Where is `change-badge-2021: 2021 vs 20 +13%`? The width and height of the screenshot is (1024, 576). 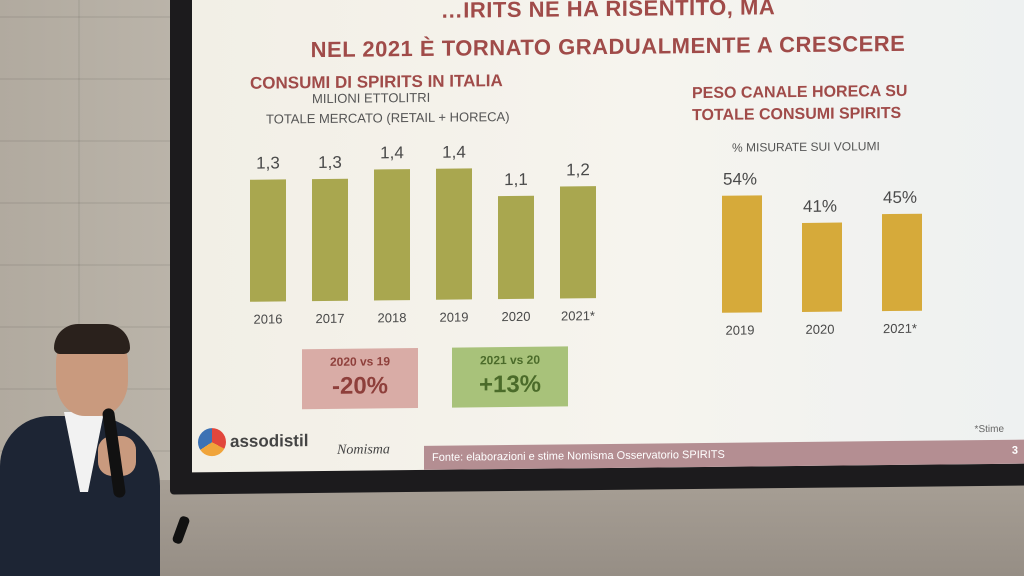 change-badge-2021: 2021 vs 20 +13% is located at coordinates (510, 377).